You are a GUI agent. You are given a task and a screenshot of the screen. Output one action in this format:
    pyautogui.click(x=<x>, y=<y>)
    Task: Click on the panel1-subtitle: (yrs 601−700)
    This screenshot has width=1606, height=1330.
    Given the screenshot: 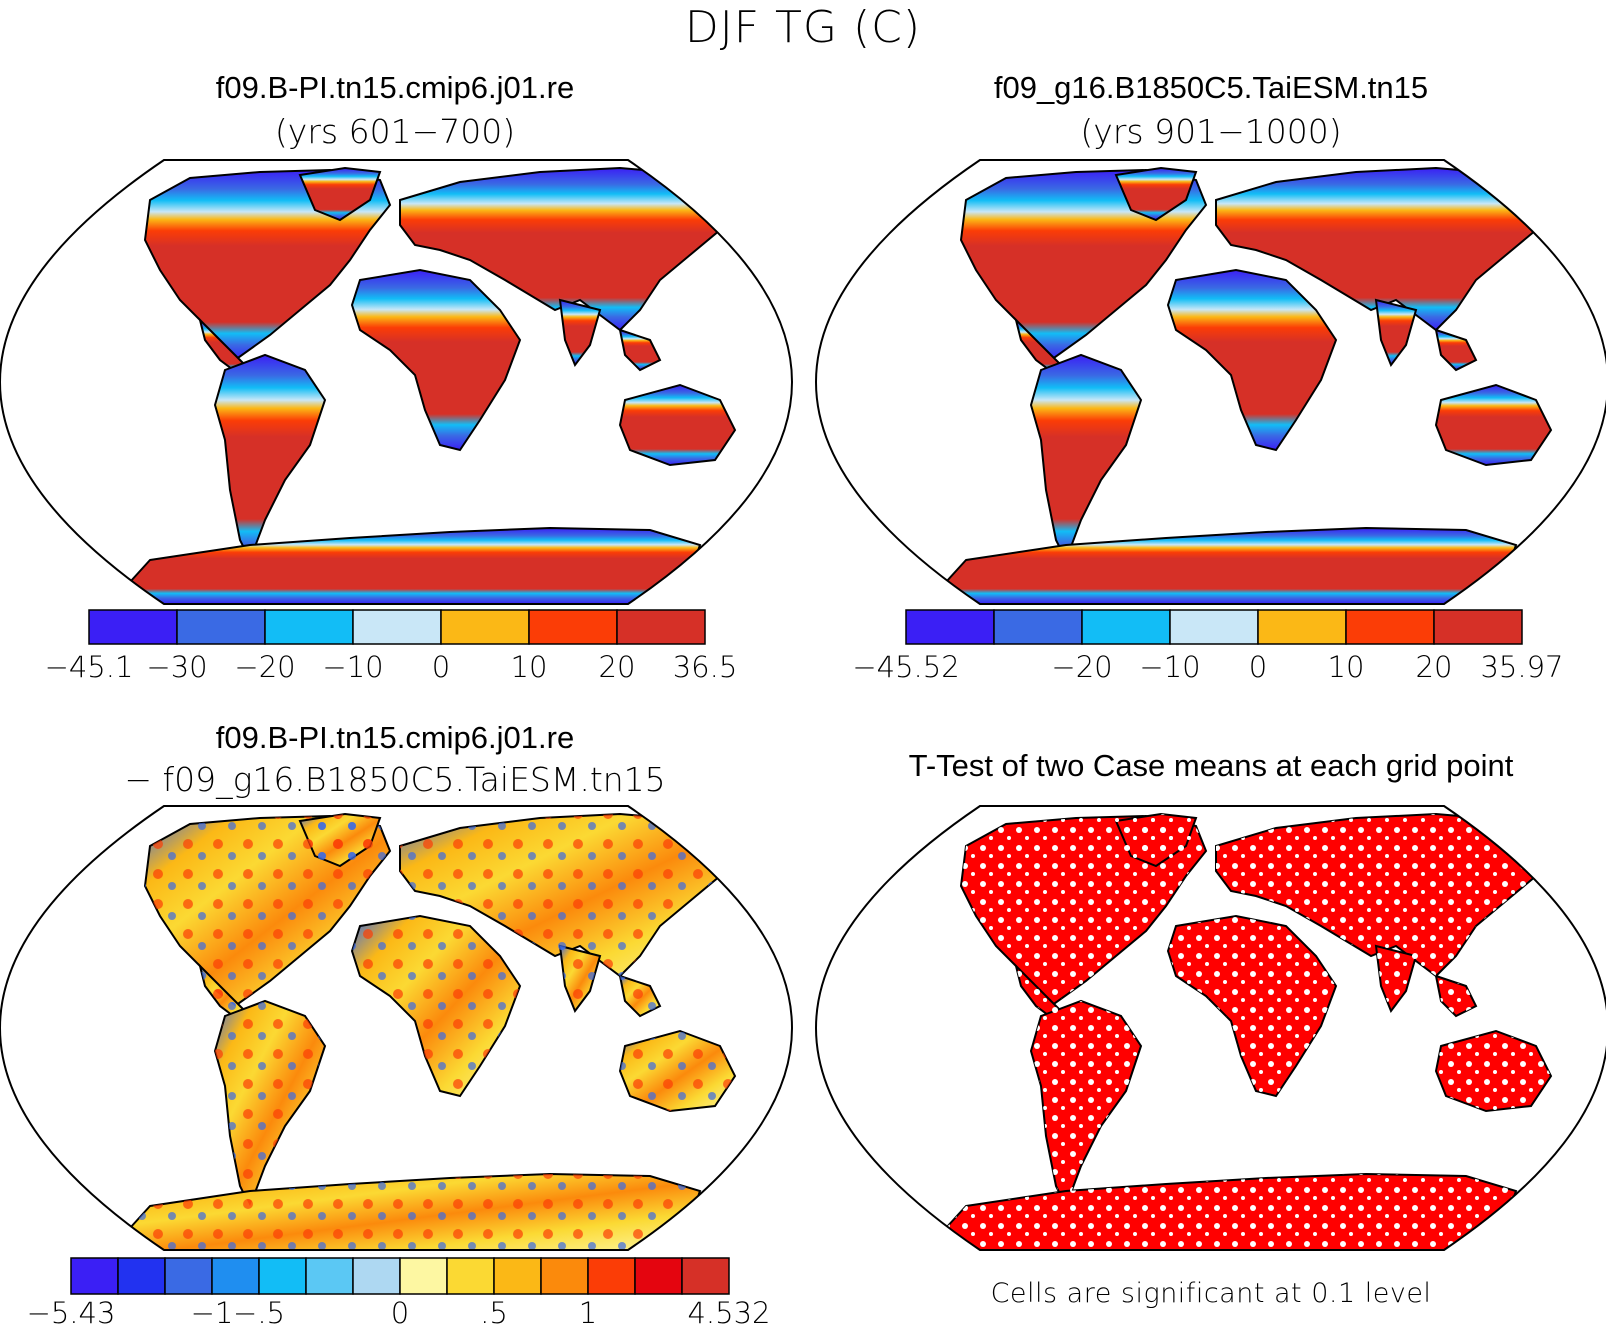 What is the action you would take?
    pyautogui.click(x=395, y=131)
    